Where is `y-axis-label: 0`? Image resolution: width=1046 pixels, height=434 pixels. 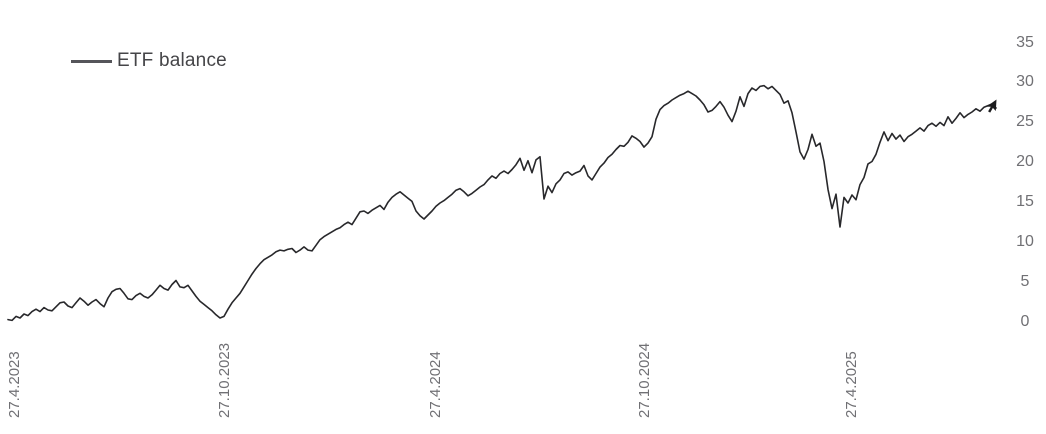
y-axis-label: 0 is located at coordinates (1025, 321).